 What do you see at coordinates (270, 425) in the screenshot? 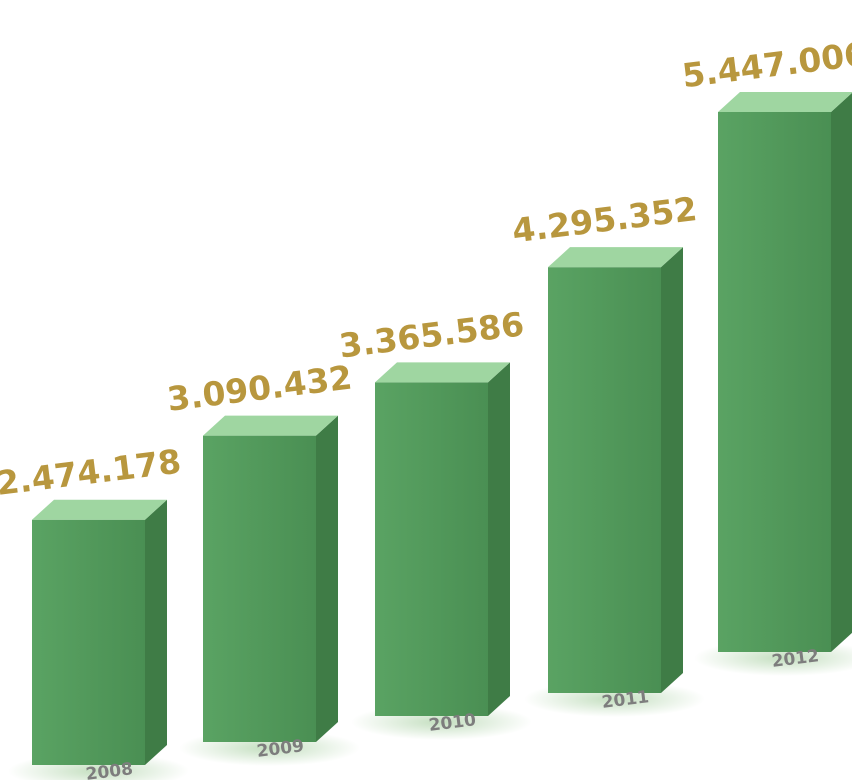
I see `bar-top-2009` at bounding box center [270, 425].